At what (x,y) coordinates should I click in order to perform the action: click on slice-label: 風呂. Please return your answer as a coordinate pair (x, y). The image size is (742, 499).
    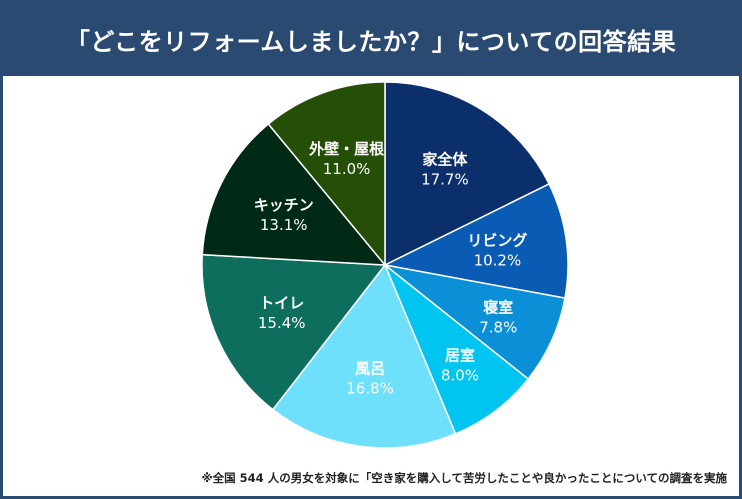
    Looking at the image, I should click on (370, 369).